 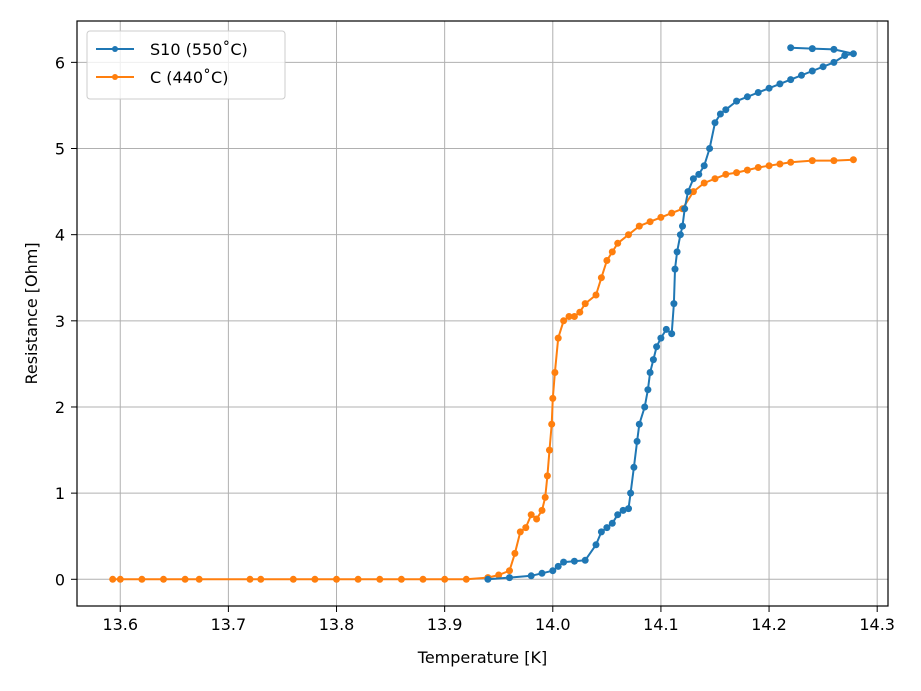 What do you see at coordinates (877, 624) in the screenshot?
I see `x-tick-label-7: 14.3` at bounding box center [877, 624].